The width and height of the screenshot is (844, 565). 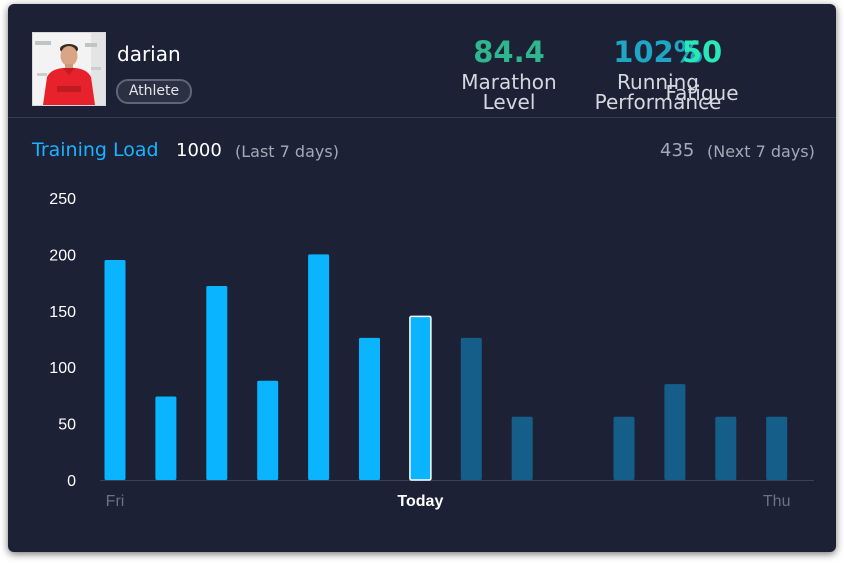 I want to click on stat-fatigue: 50 Fatigue, so click(x=751, y=69).